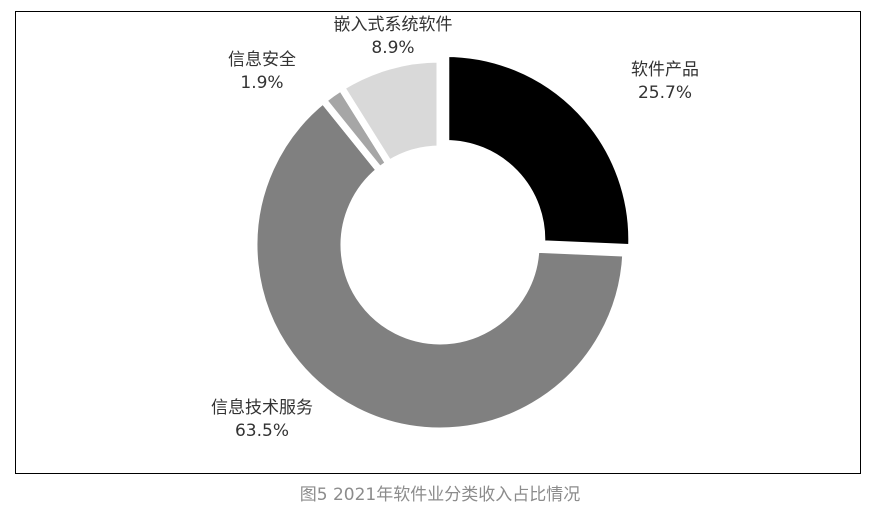 This screenshot has height=522, width=881. I want to click on slice-label: 软件产品, so click(665, 70).